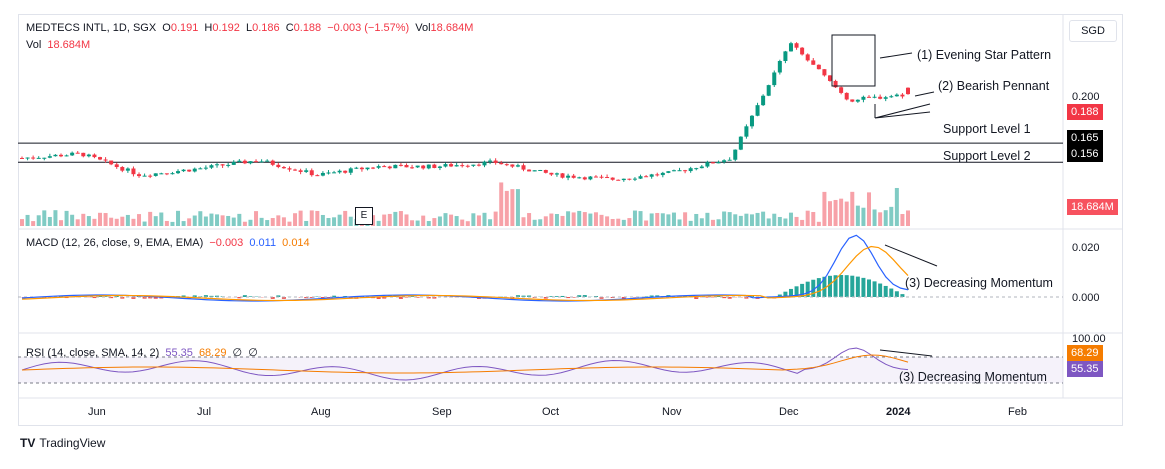 The image size is (1165, 469). Describe the element at coordinates (906, 353) in the screenshot. I see `rsi-momentum-arrow` at that location.